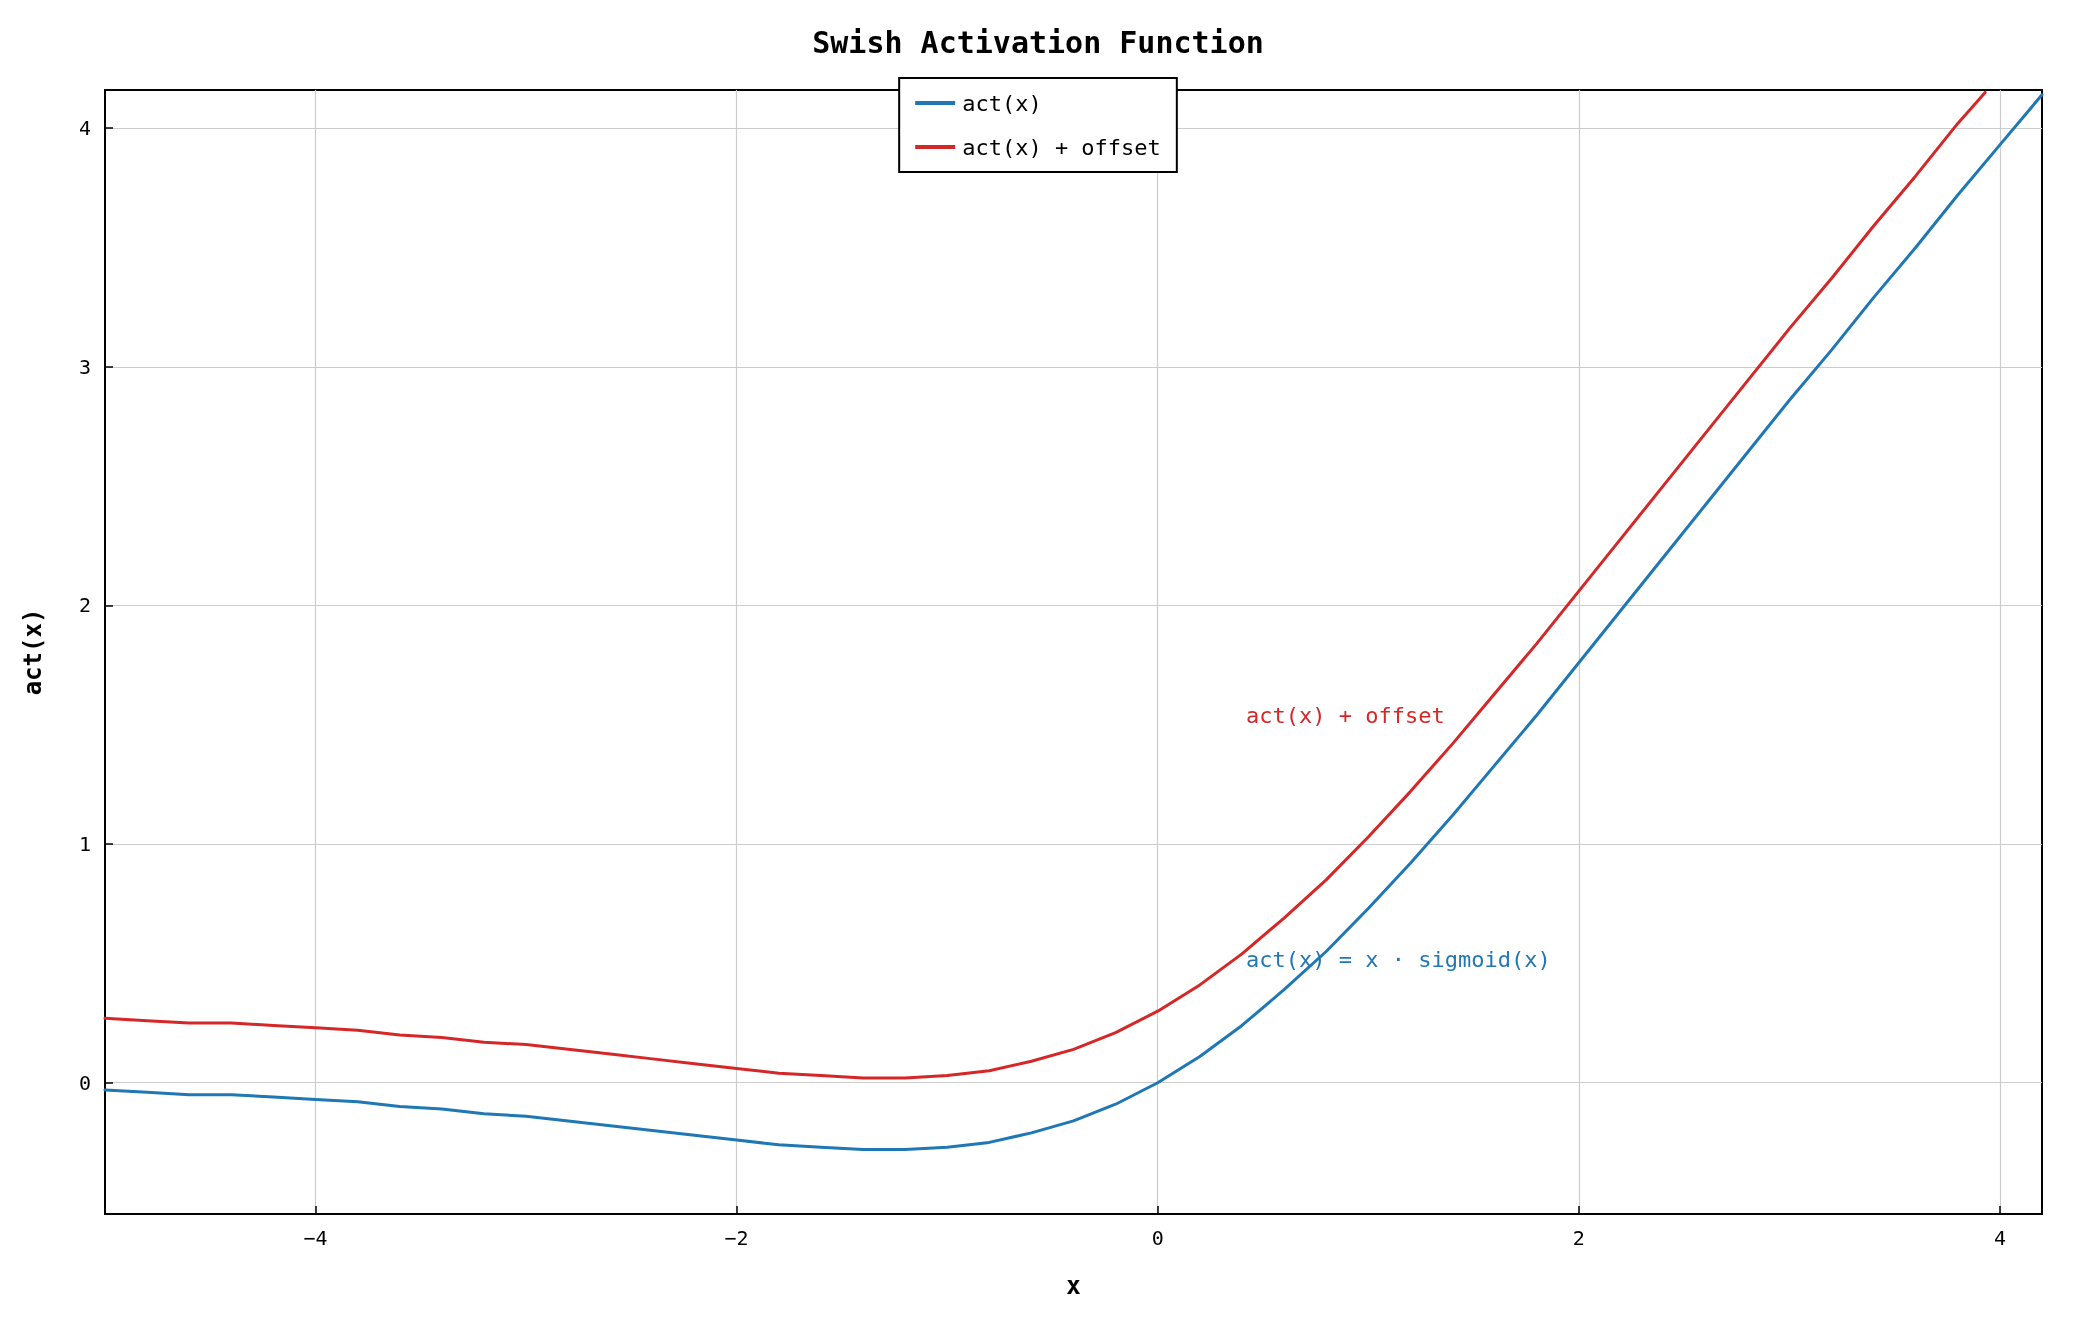 This screenshot has width=2079, height=1339. What do you see at coordinates (84, 605) in the screenshot?
I see `y-tick-label: 2` at bounding box center [84, 605].